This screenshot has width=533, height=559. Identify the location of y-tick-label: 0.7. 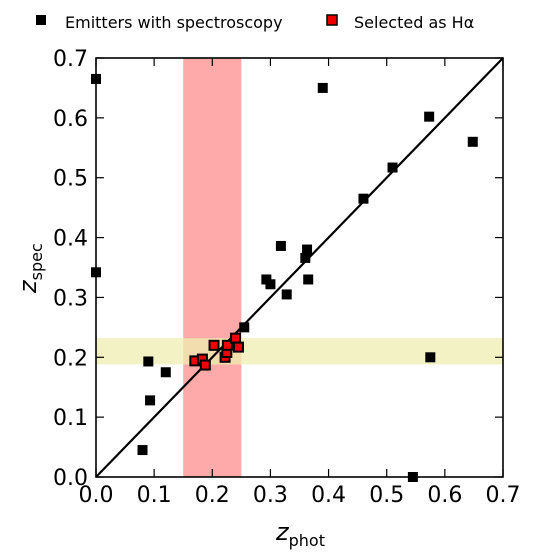
(70, 59).